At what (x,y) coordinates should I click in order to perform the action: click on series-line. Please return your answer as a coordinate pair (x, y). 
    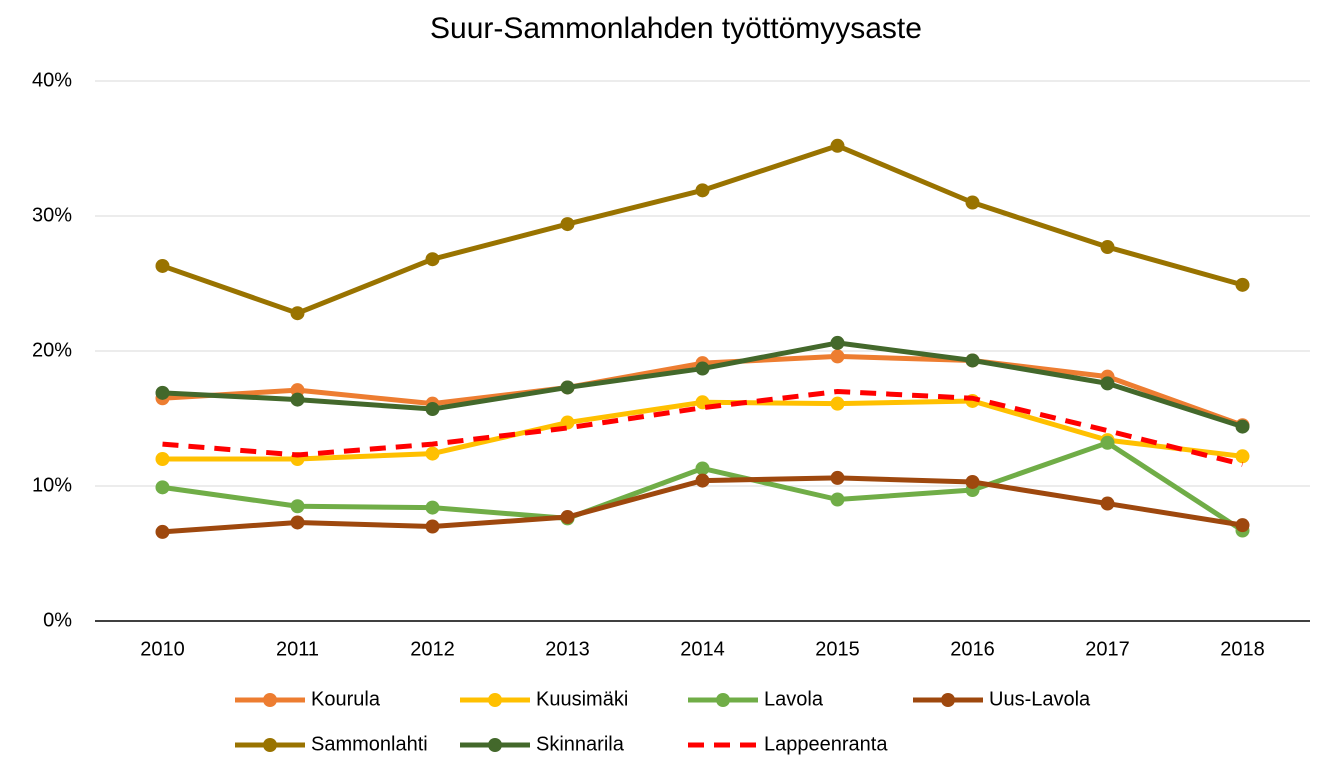
    Looking at the image, I should click on (703, 384).